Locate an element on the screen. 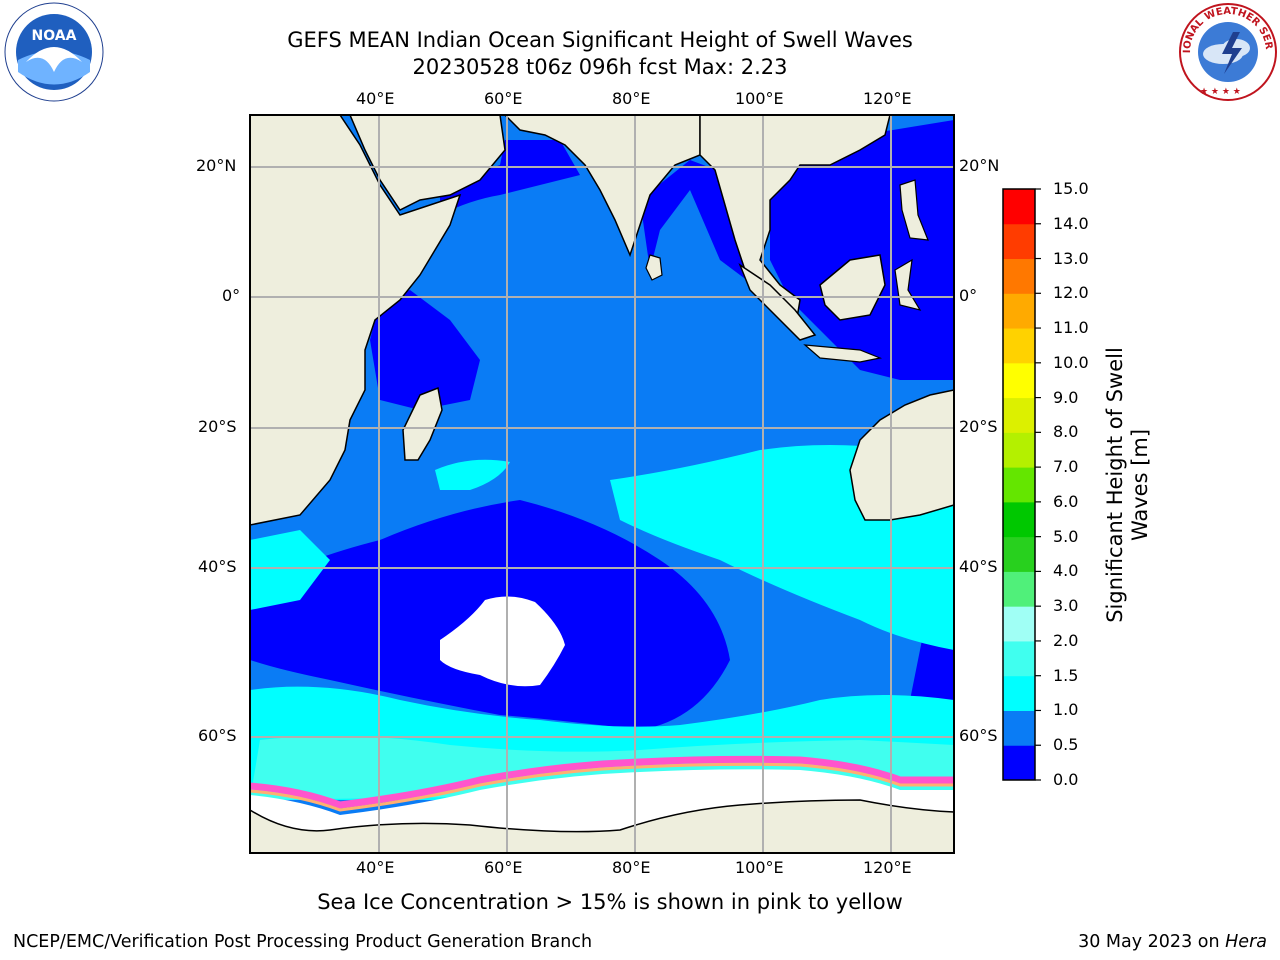  chart-subtitle: 20230528 t06z 096h fcst Max: 2.23 is located at coordinates (600, 67).